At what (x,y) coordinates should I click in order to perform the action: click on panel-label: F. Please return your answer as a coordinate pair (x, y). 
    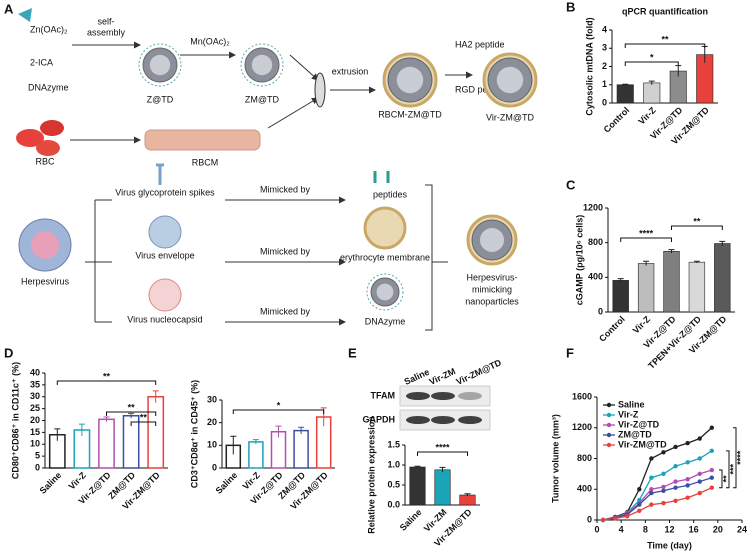
    Looking at the image, I should click on (570, 352).